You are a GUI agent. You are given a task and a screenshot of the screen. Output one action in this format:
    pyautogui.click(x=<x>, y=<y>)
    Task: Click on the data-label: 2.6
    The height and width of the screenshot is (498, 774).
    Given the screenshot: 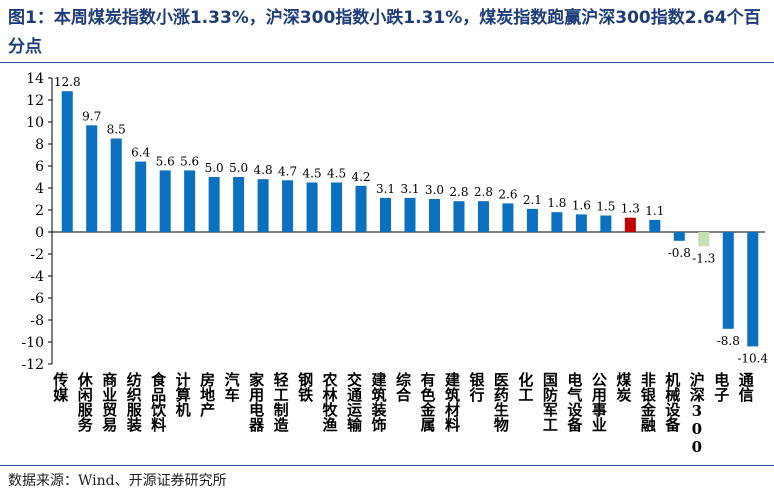 What is the action you would take?
    pyautogui.click(x=507, y=194)
    